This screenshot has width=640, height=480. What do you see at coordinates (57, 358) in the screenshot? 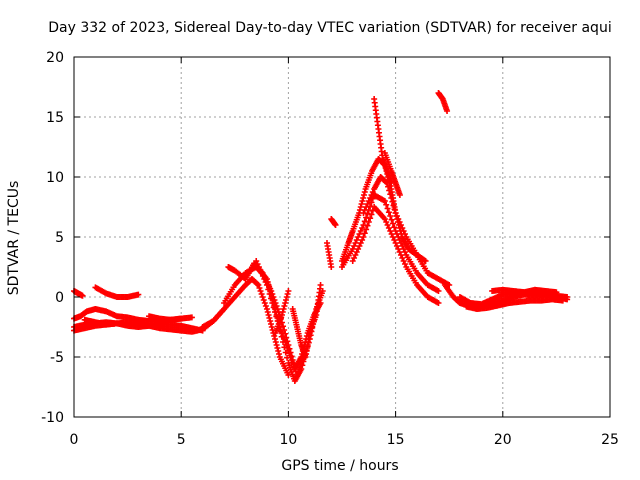
I see `y-tick-label: -5` at bounding box center [57, 358].